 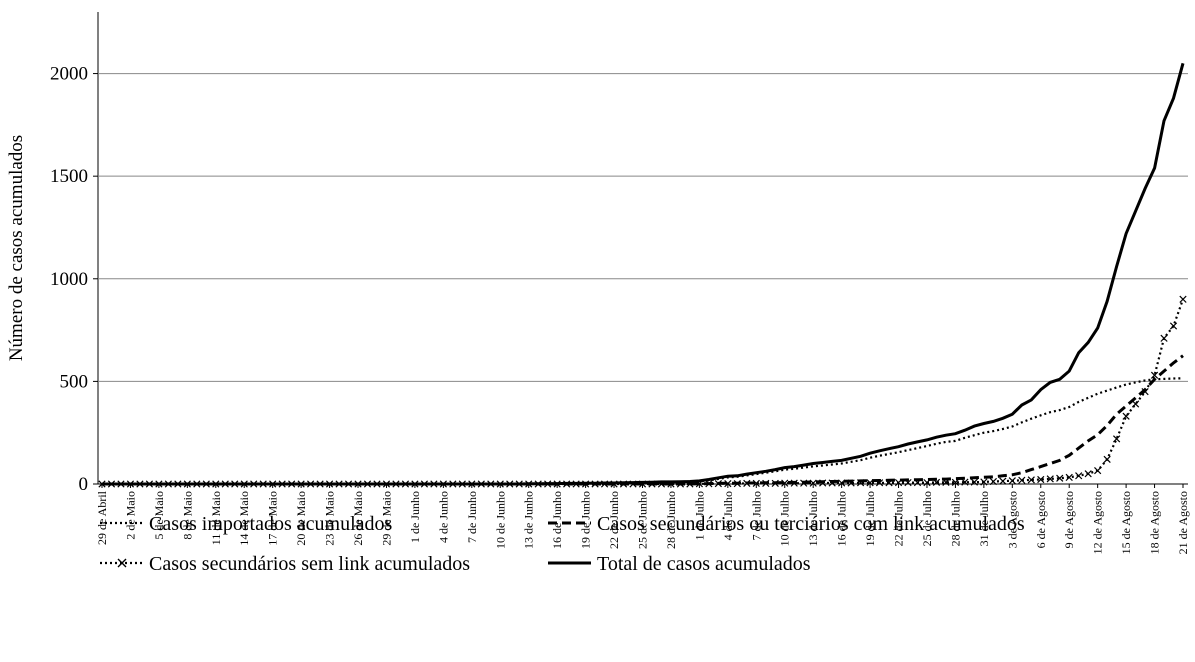 What do you see at coordinates (1183, 522) in the screenshot?
I see `x-tick-label: 21 de Agosto` at bounding box center [1183, 522].